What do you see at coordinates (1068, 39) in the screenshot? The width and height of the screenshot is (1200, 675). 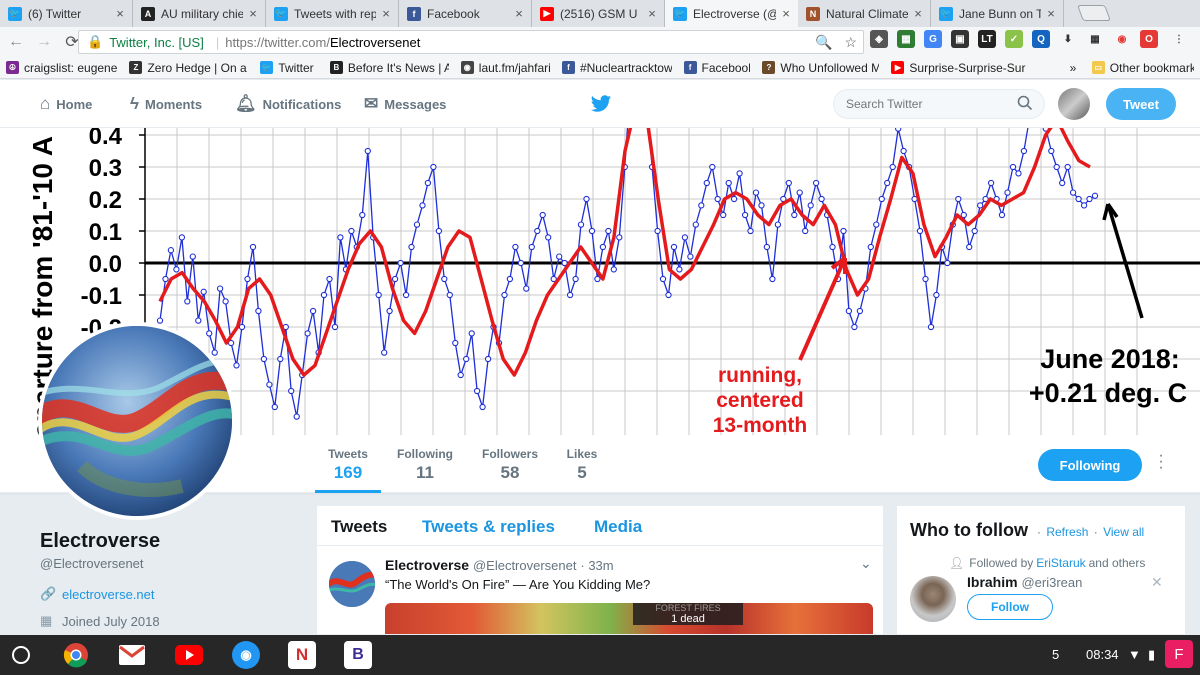 I see `download-icon: ⬇` at bounding box center [1068, 39].